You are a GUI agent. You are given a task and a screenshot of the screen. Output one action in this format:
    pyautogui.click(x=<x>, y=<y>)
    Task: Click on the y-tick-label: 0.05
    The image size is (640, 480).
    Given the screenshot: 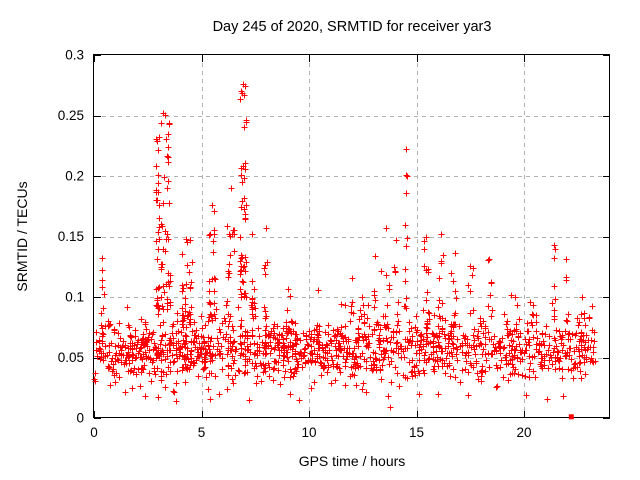 What is the action you would take?
    pyautogui.click(x=71, y=357)
    